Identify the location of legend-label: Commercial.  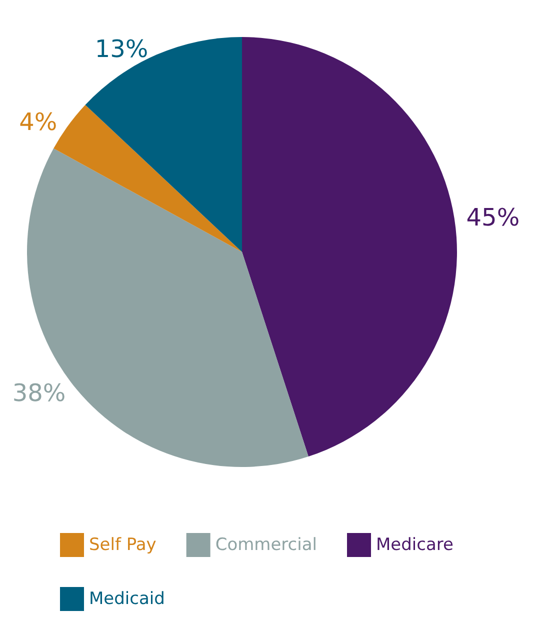
(266, 545).